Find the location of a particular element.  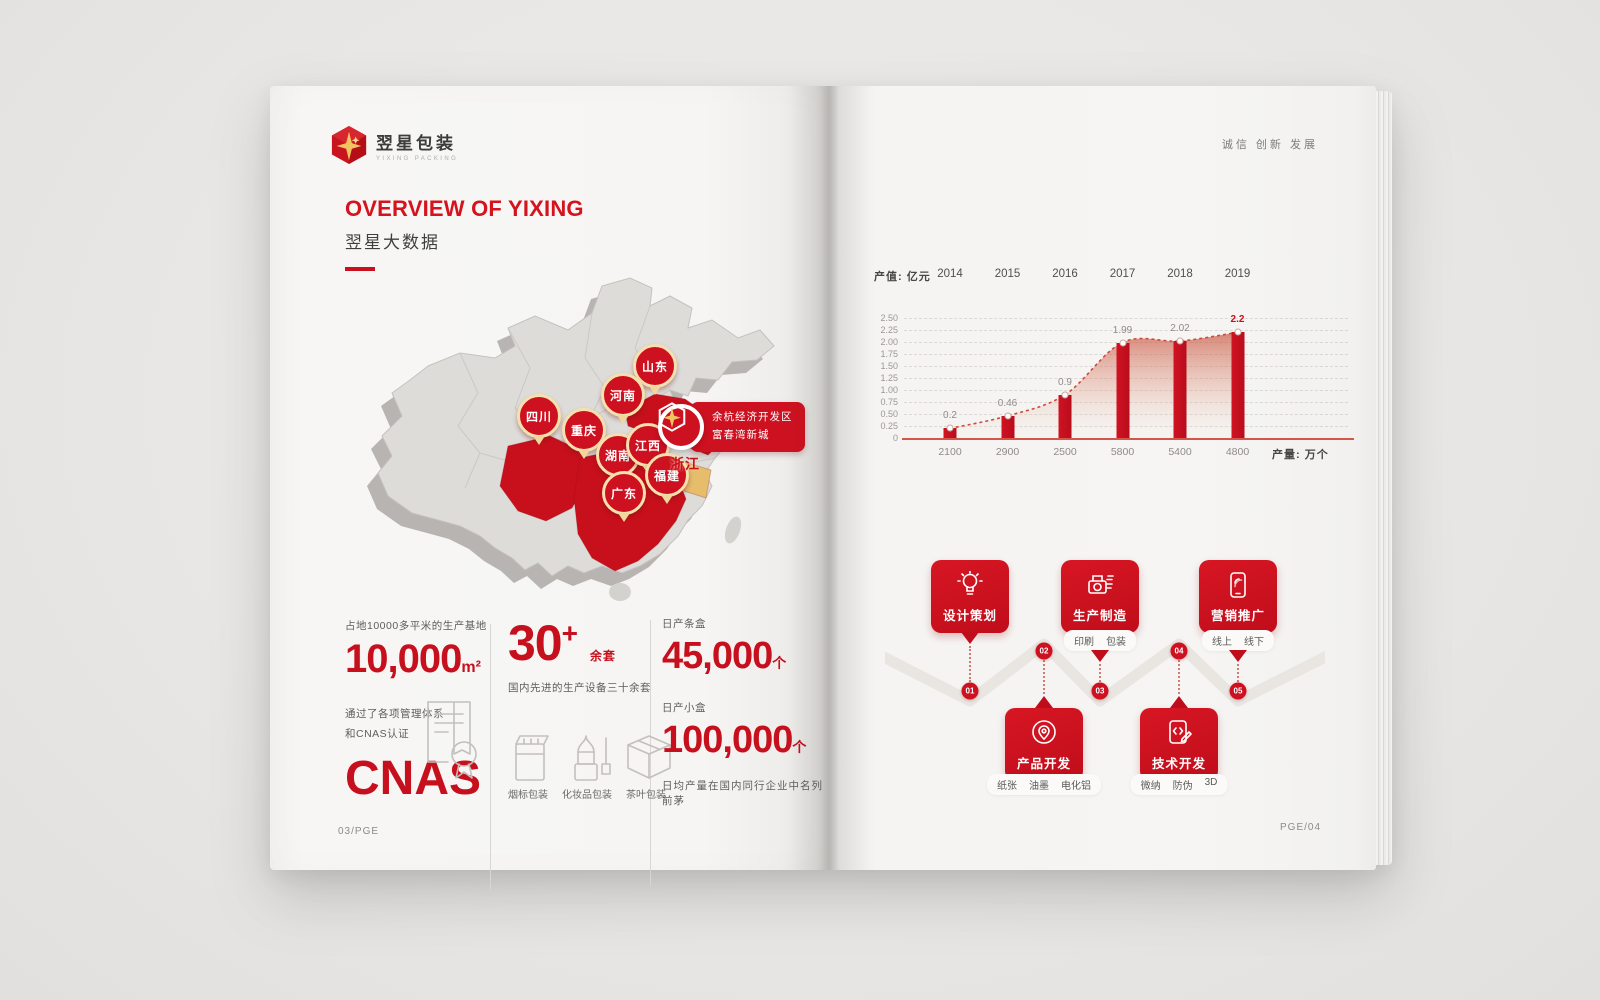

cigarette-pack-icon is located at coordinates (532, 758).